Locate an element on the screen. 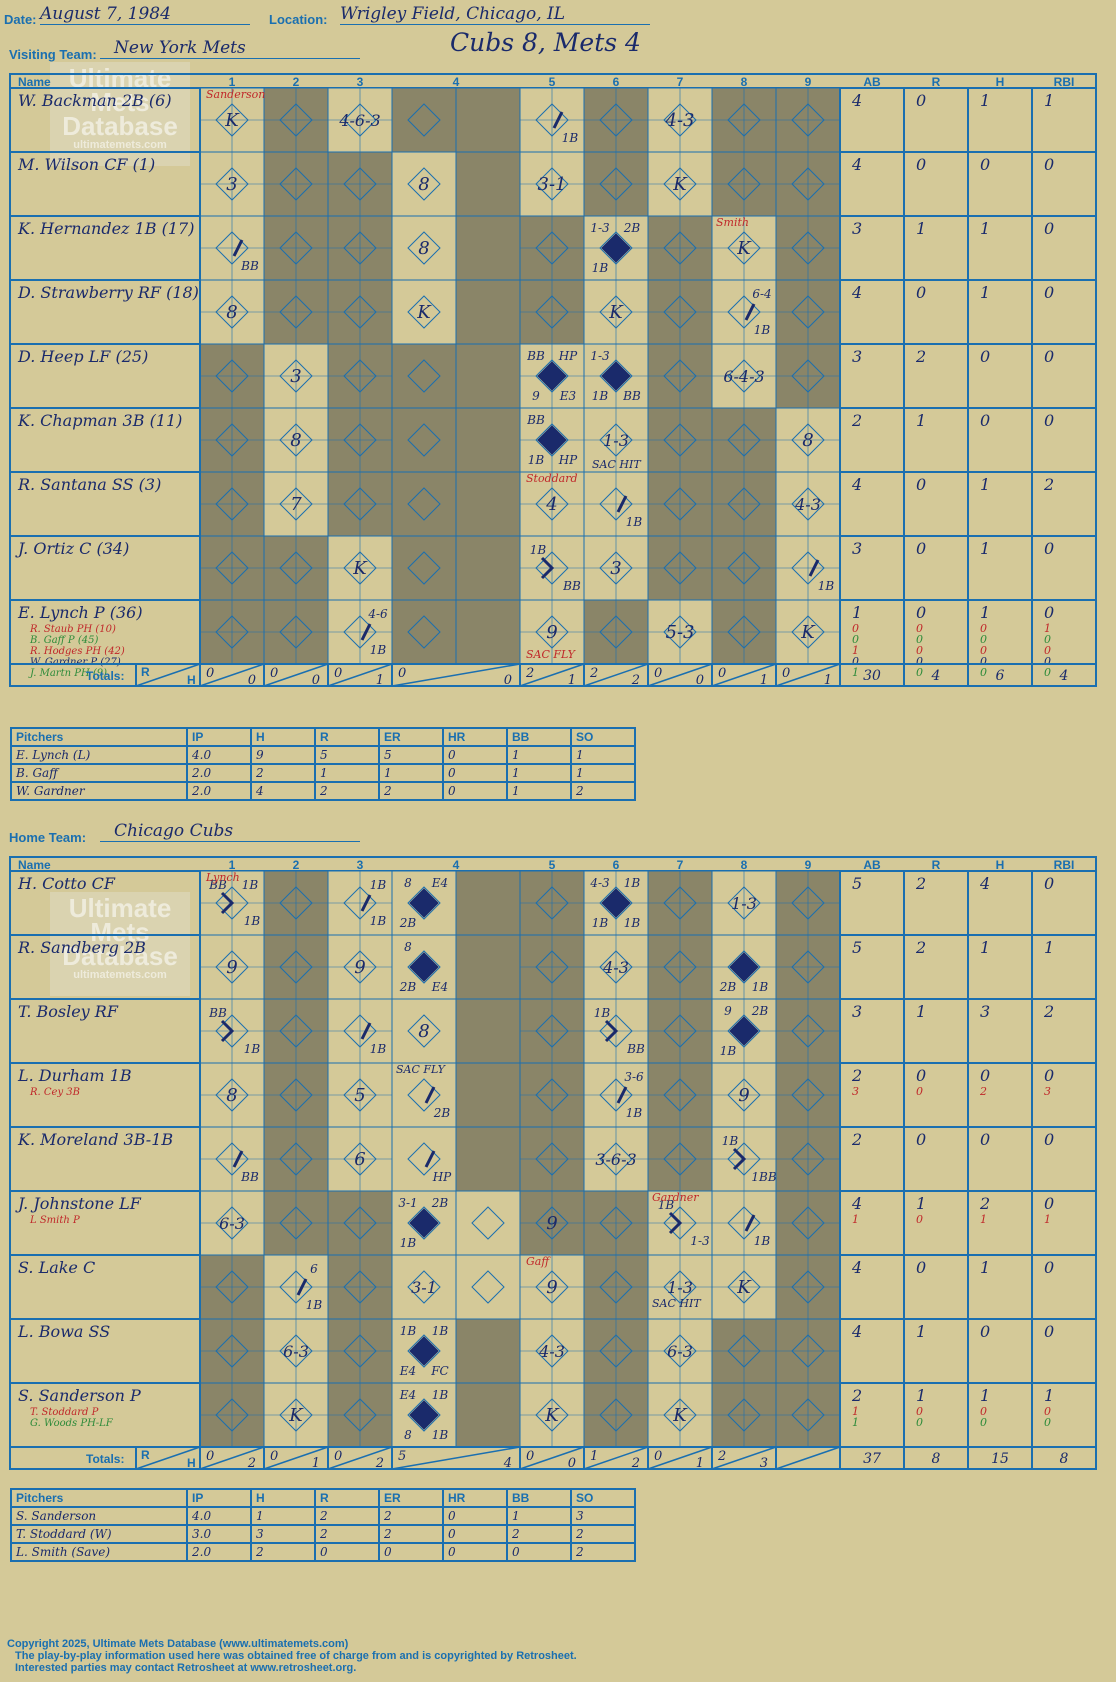 The height and width of the screenshot is (1682, 1116). pitcher-stat: 3.0 is located at coordinates (219, 1534).